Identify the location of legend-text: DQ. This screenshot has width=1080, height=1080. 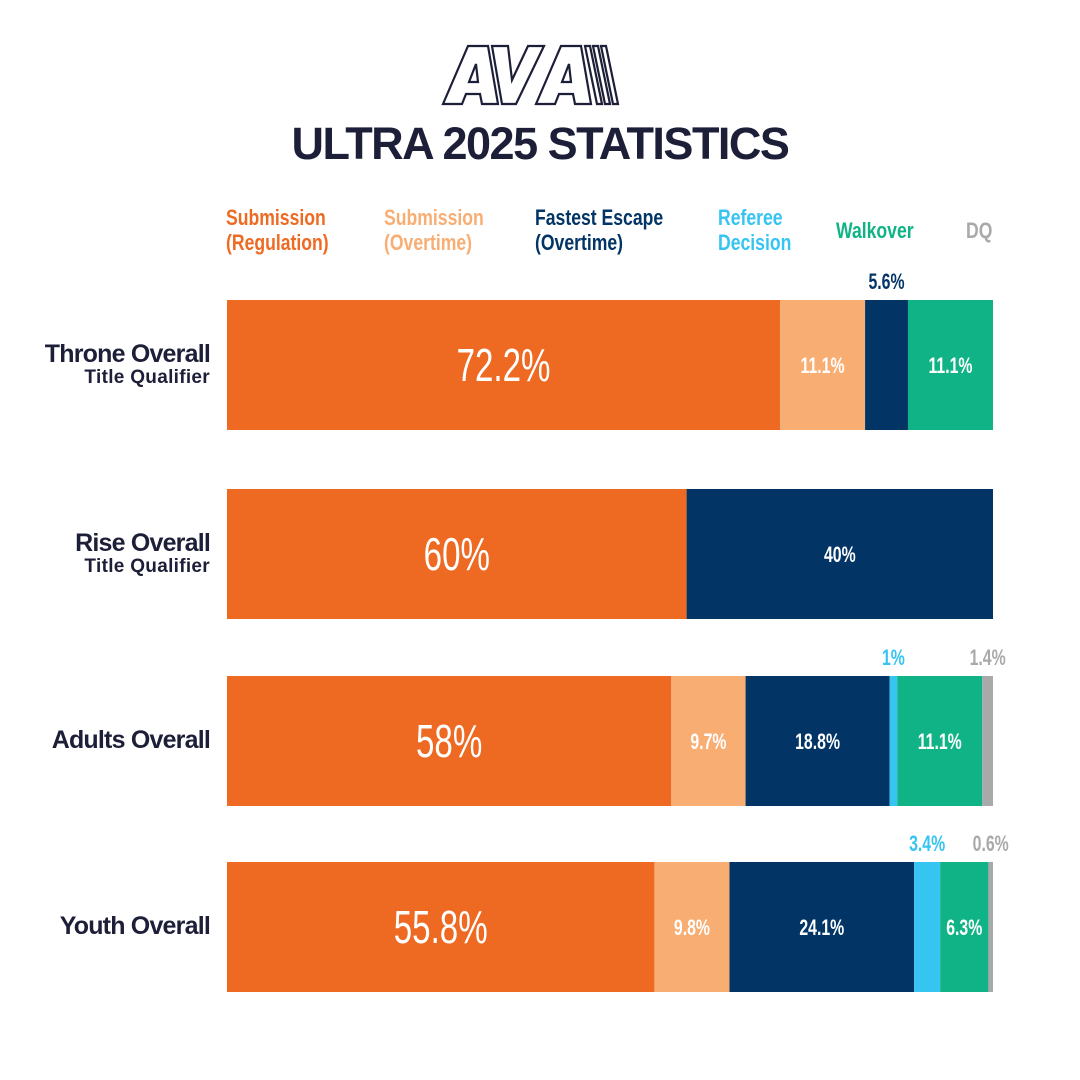
(979, 230).